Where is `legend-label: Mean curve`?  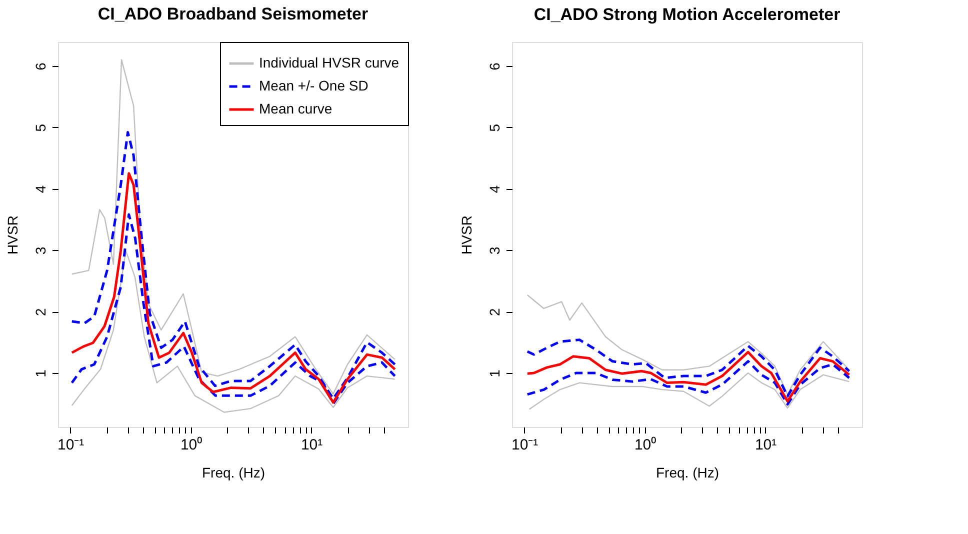 legend-label: Mean curve is located at coordinates (295, 108).